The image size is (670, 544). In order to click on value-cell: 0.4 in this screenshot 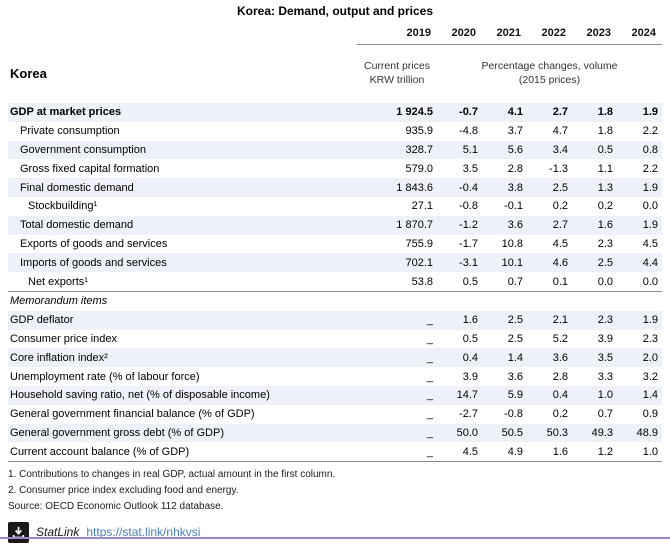, I will do `click(560, 395)`.